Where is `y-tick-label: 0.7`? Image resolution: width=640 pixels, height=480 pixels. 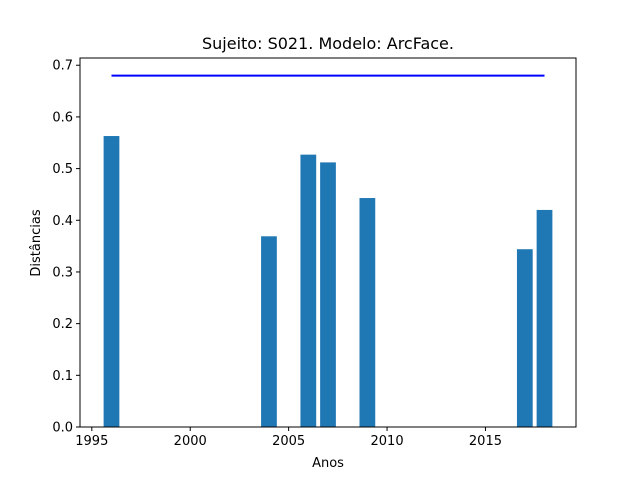 y-tick-label: 0.7 is located at coordinates (62, 66).